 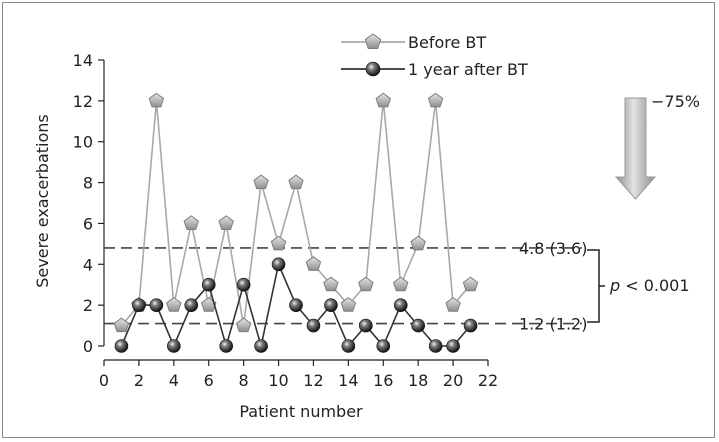 I want to click on y-axis-title: Severe exacerbations, so click(x=42, y=200).